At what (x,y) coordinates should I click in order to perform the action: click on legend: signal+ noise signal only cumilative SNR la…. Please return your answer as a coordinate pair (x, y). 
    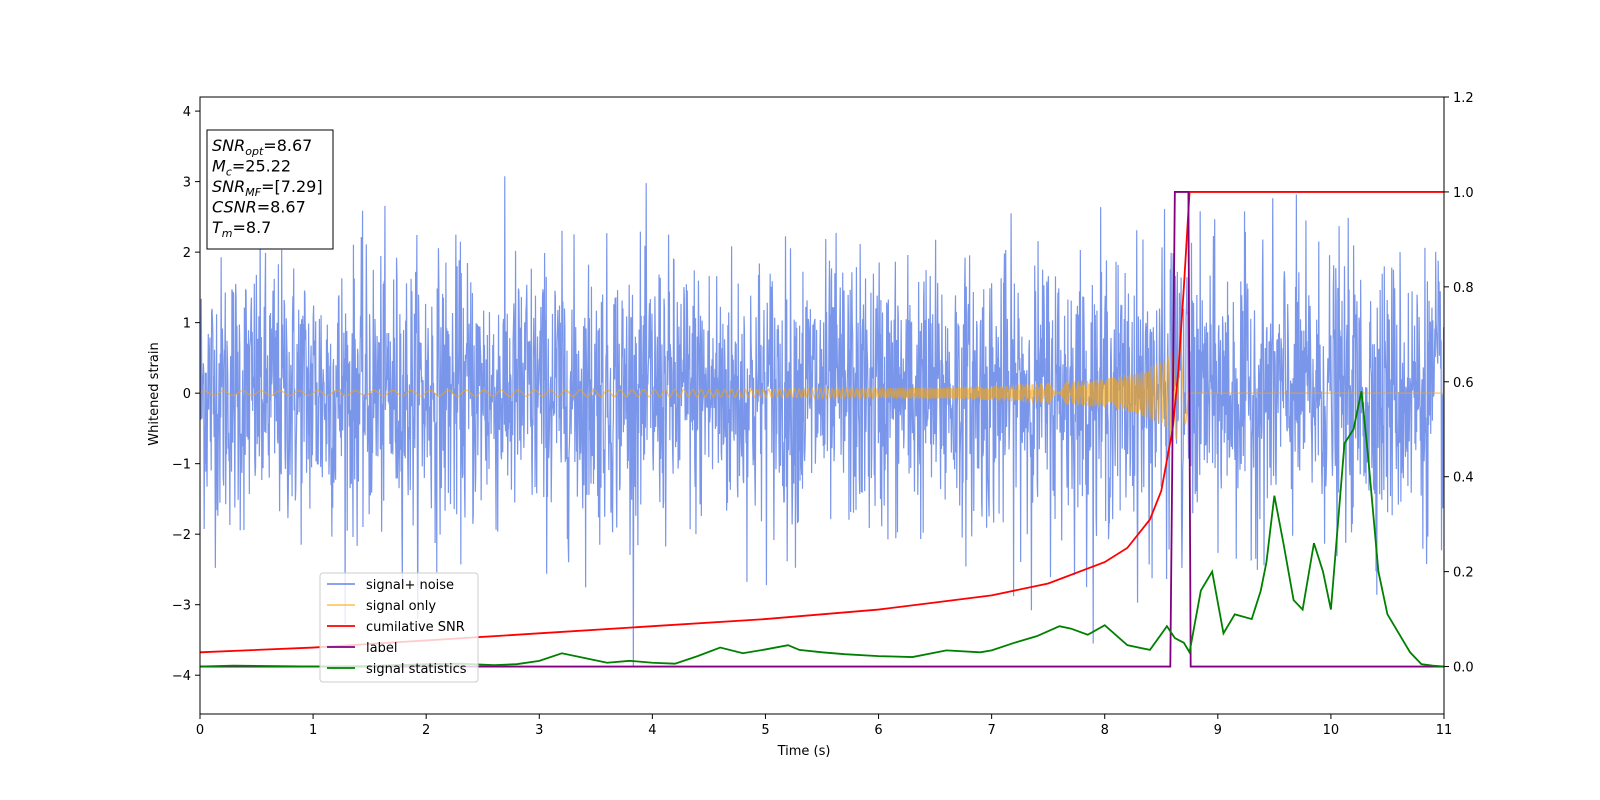
    Looking at the image, I should click on (399, 627).